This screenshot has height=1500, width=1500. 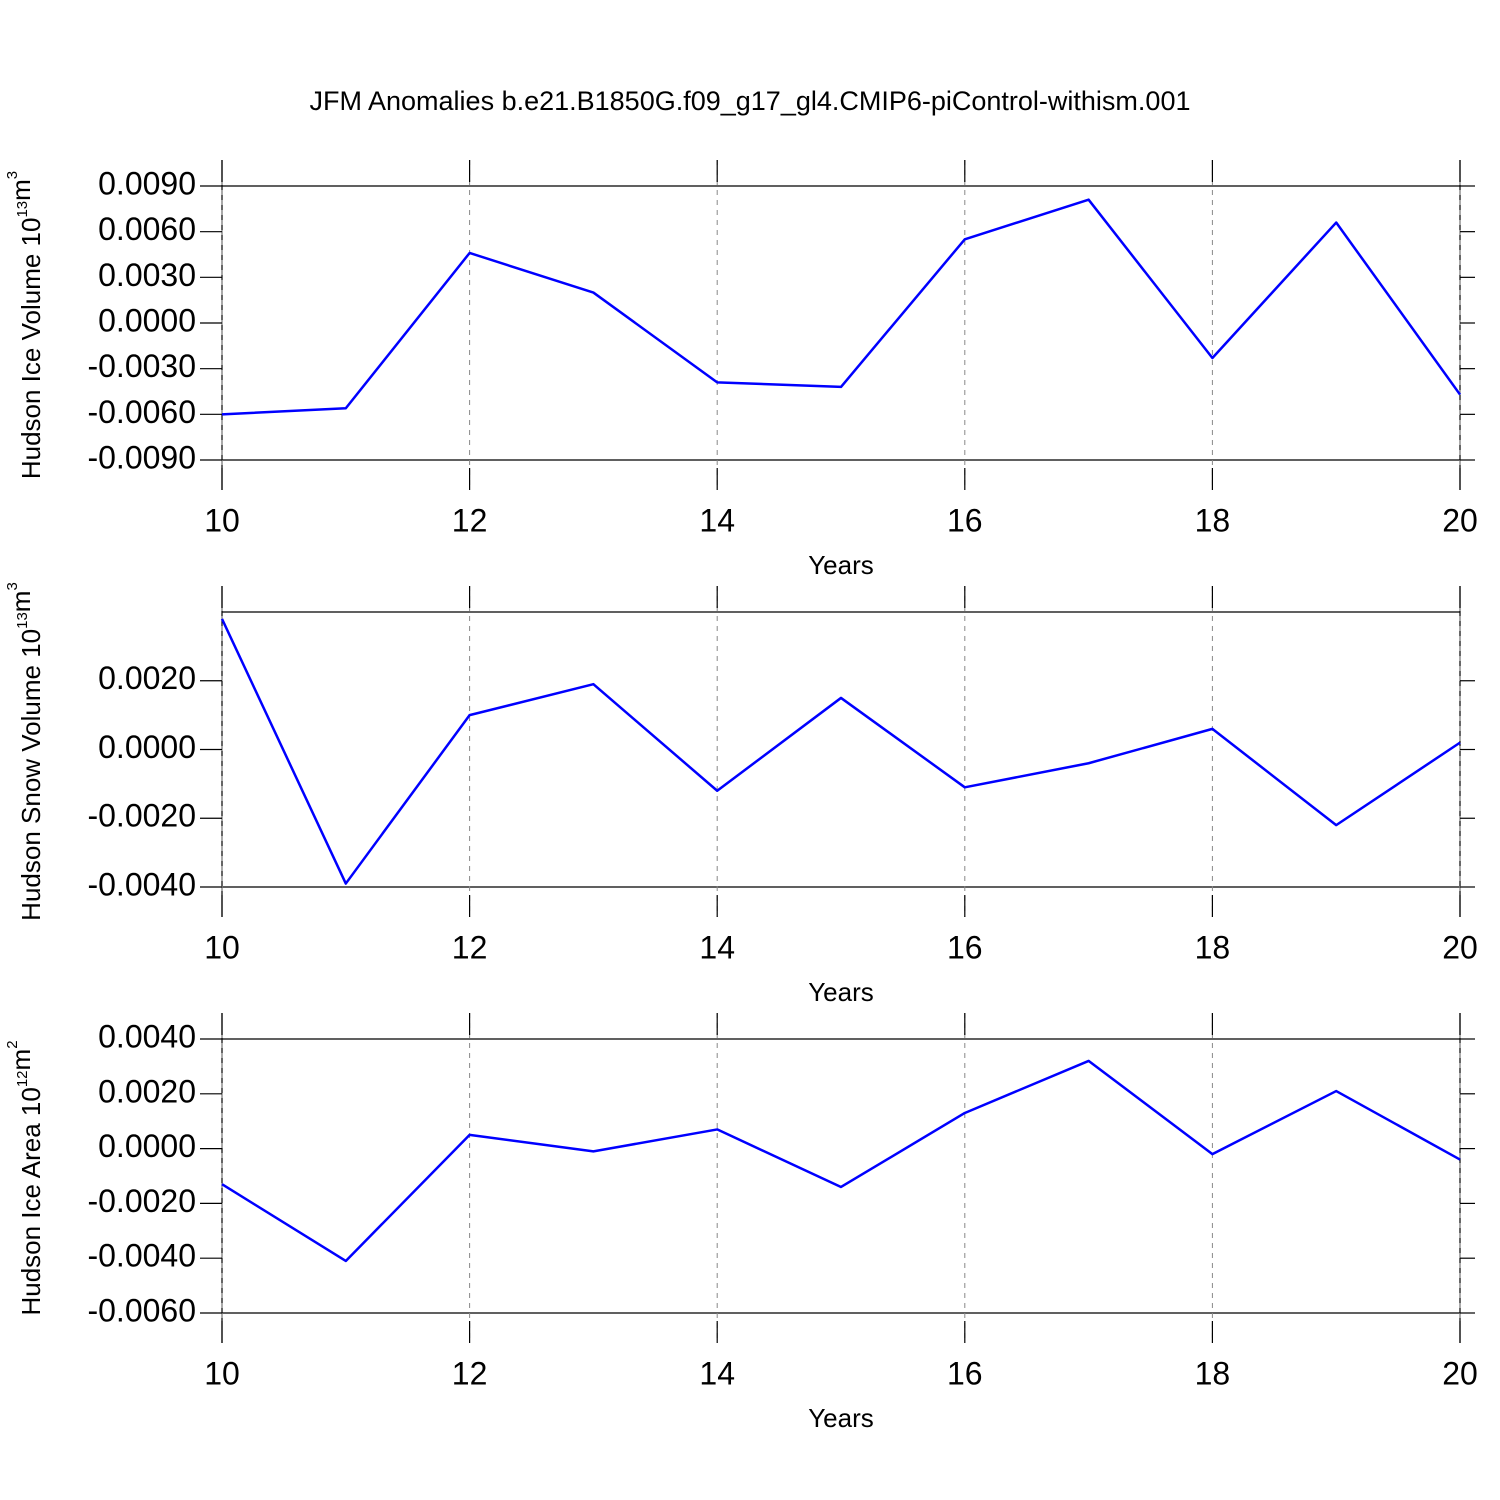 What do you see at coordinates (12, 1044) in the screenshot?
I see `y-axis-title-unit-exp: 2` at bounding box center [12, 1044].